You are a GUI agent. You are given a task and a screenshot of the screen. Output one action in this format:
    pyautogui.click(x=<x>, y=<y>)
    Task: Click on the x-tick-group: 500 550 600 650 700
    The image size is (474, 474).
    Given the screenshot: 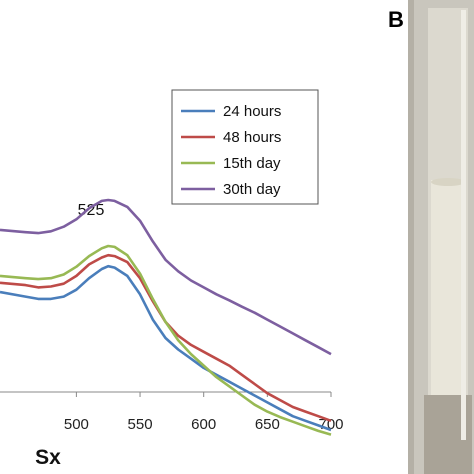 What is the action you would take?
    pyautogui.click(x=204, y=412)
    